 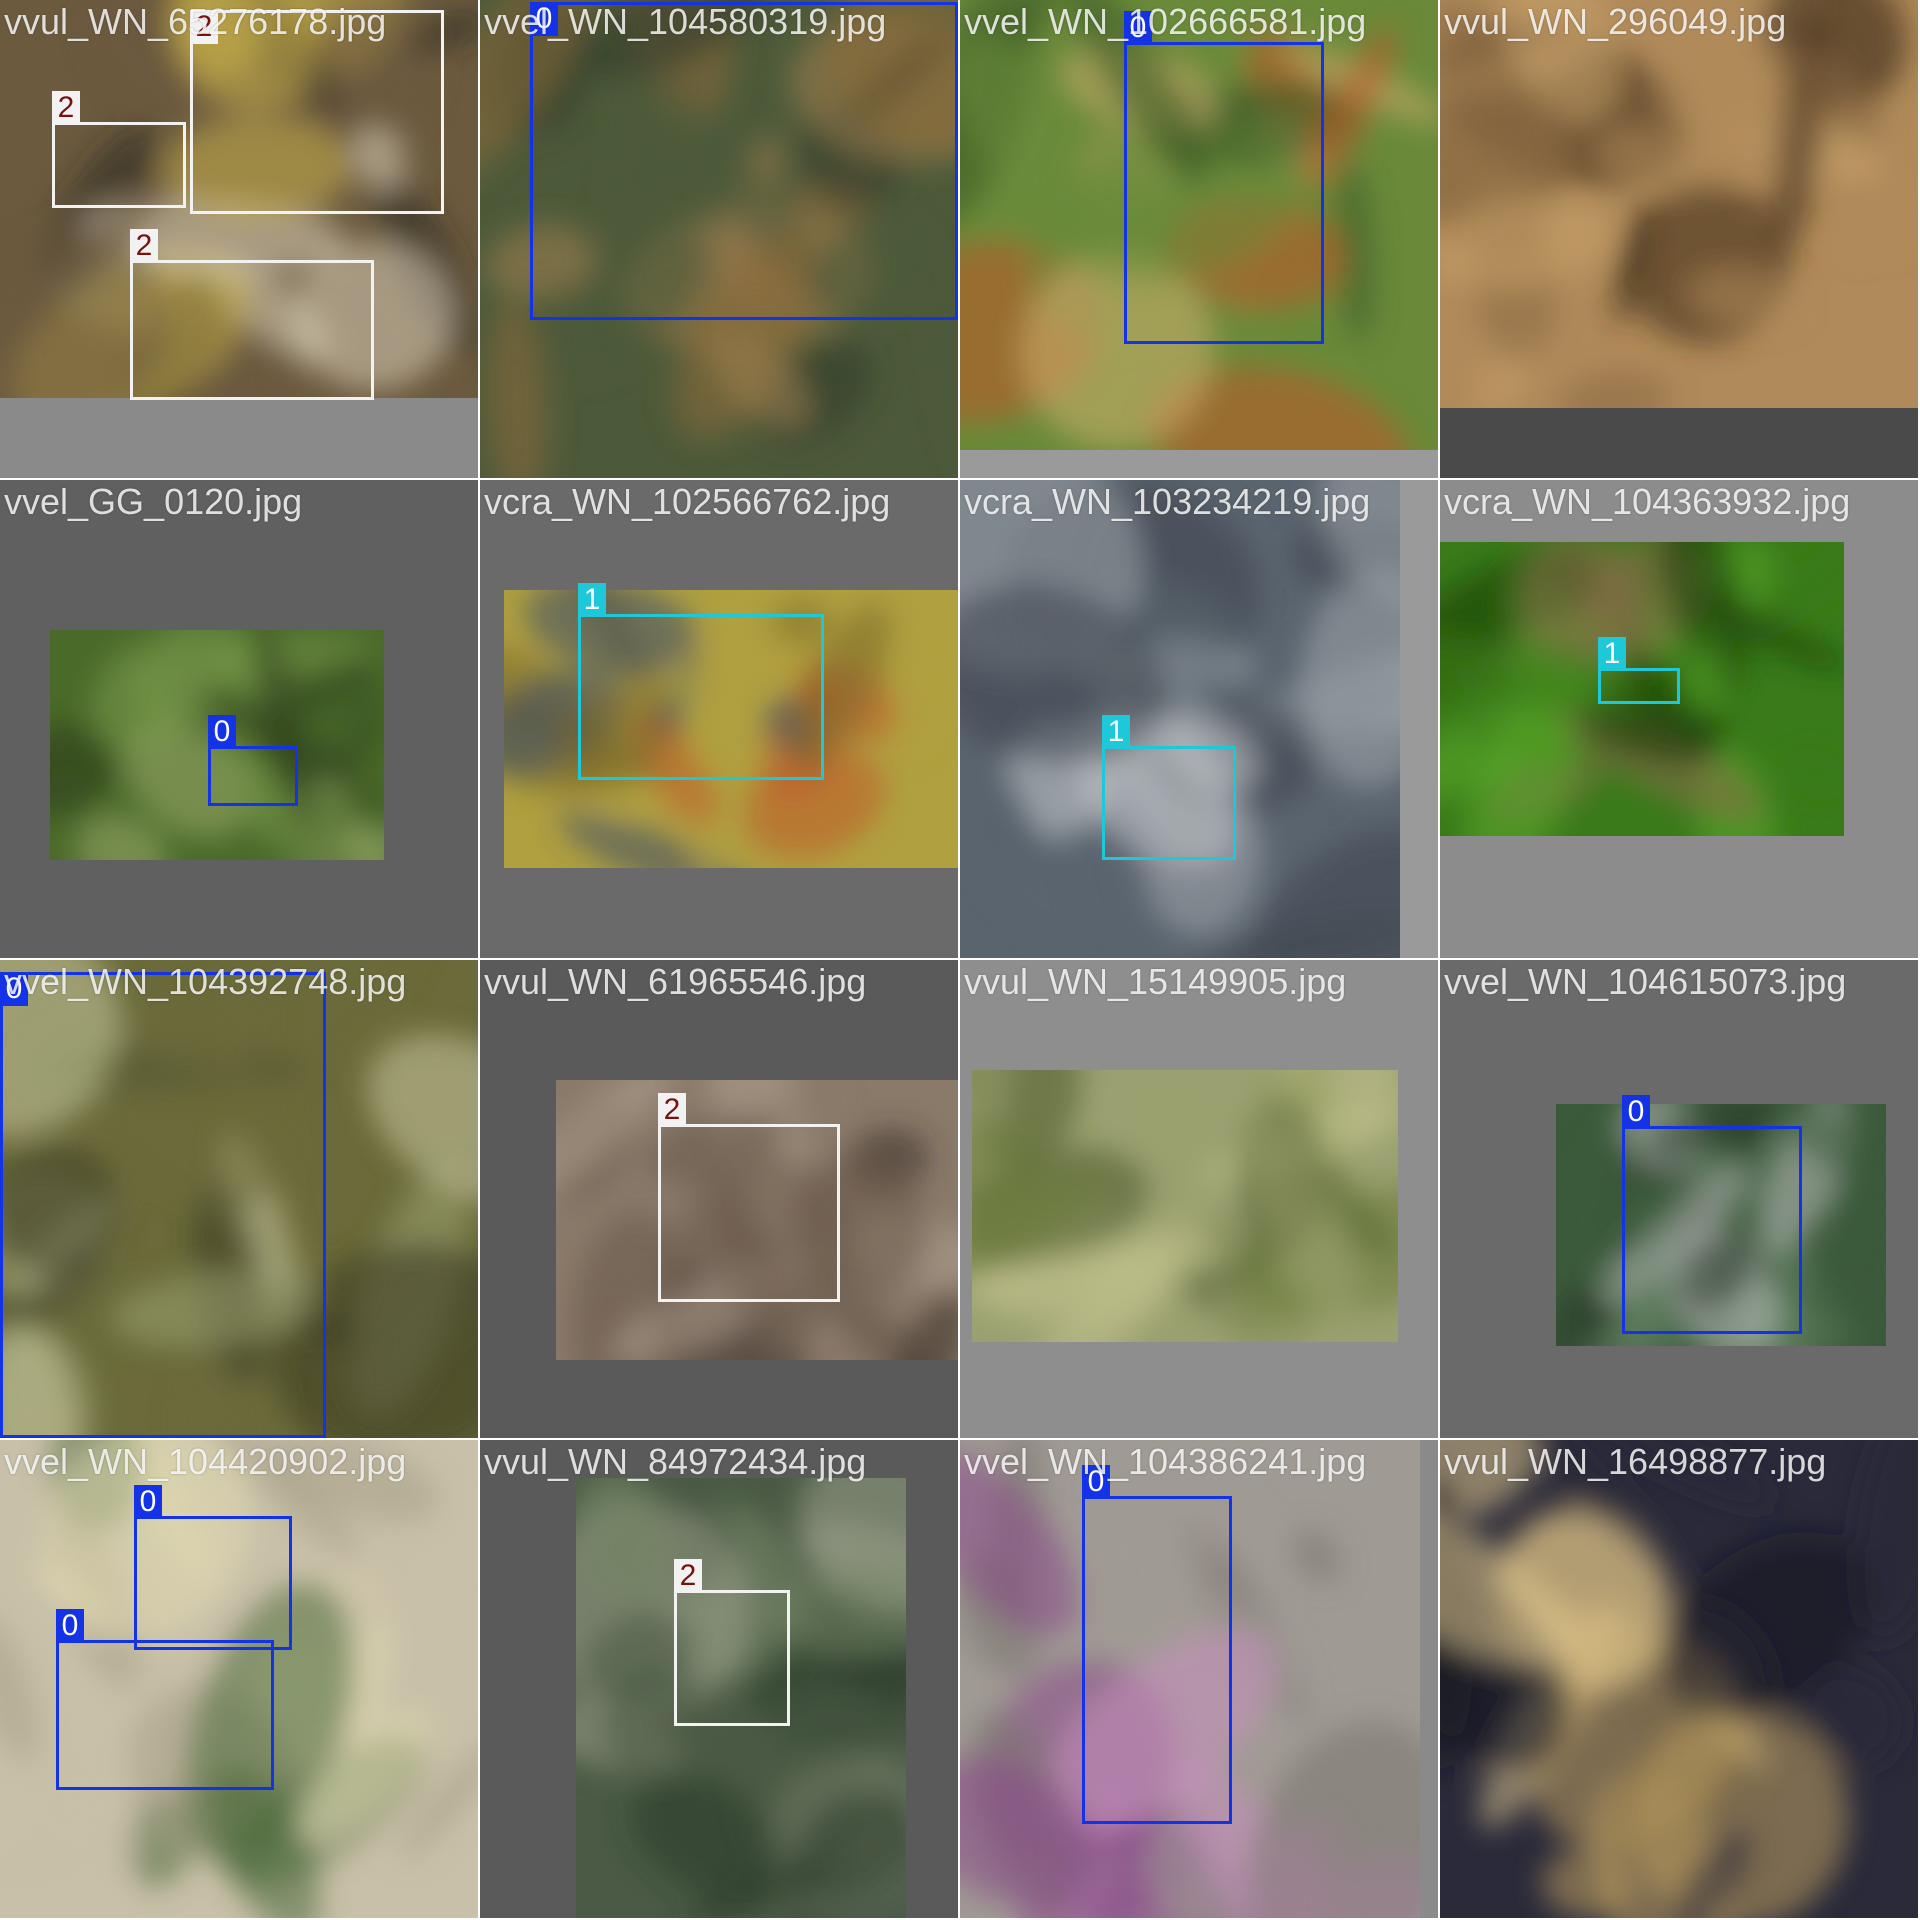 I want to click on mosaic-tile: 1 vcra_WN_104363932.jpg, so click(x=1679, y=719).